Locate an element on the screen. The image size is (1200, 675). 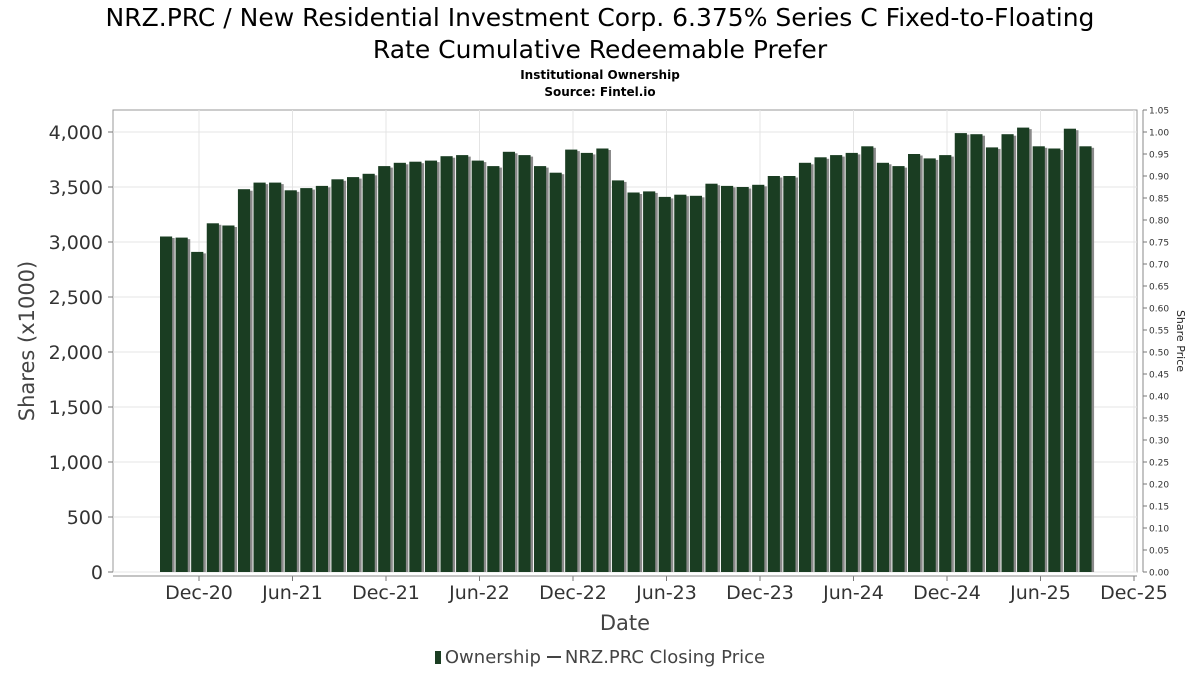
y2-tick-label: 0.45 is located at coordinates (1159, 376).